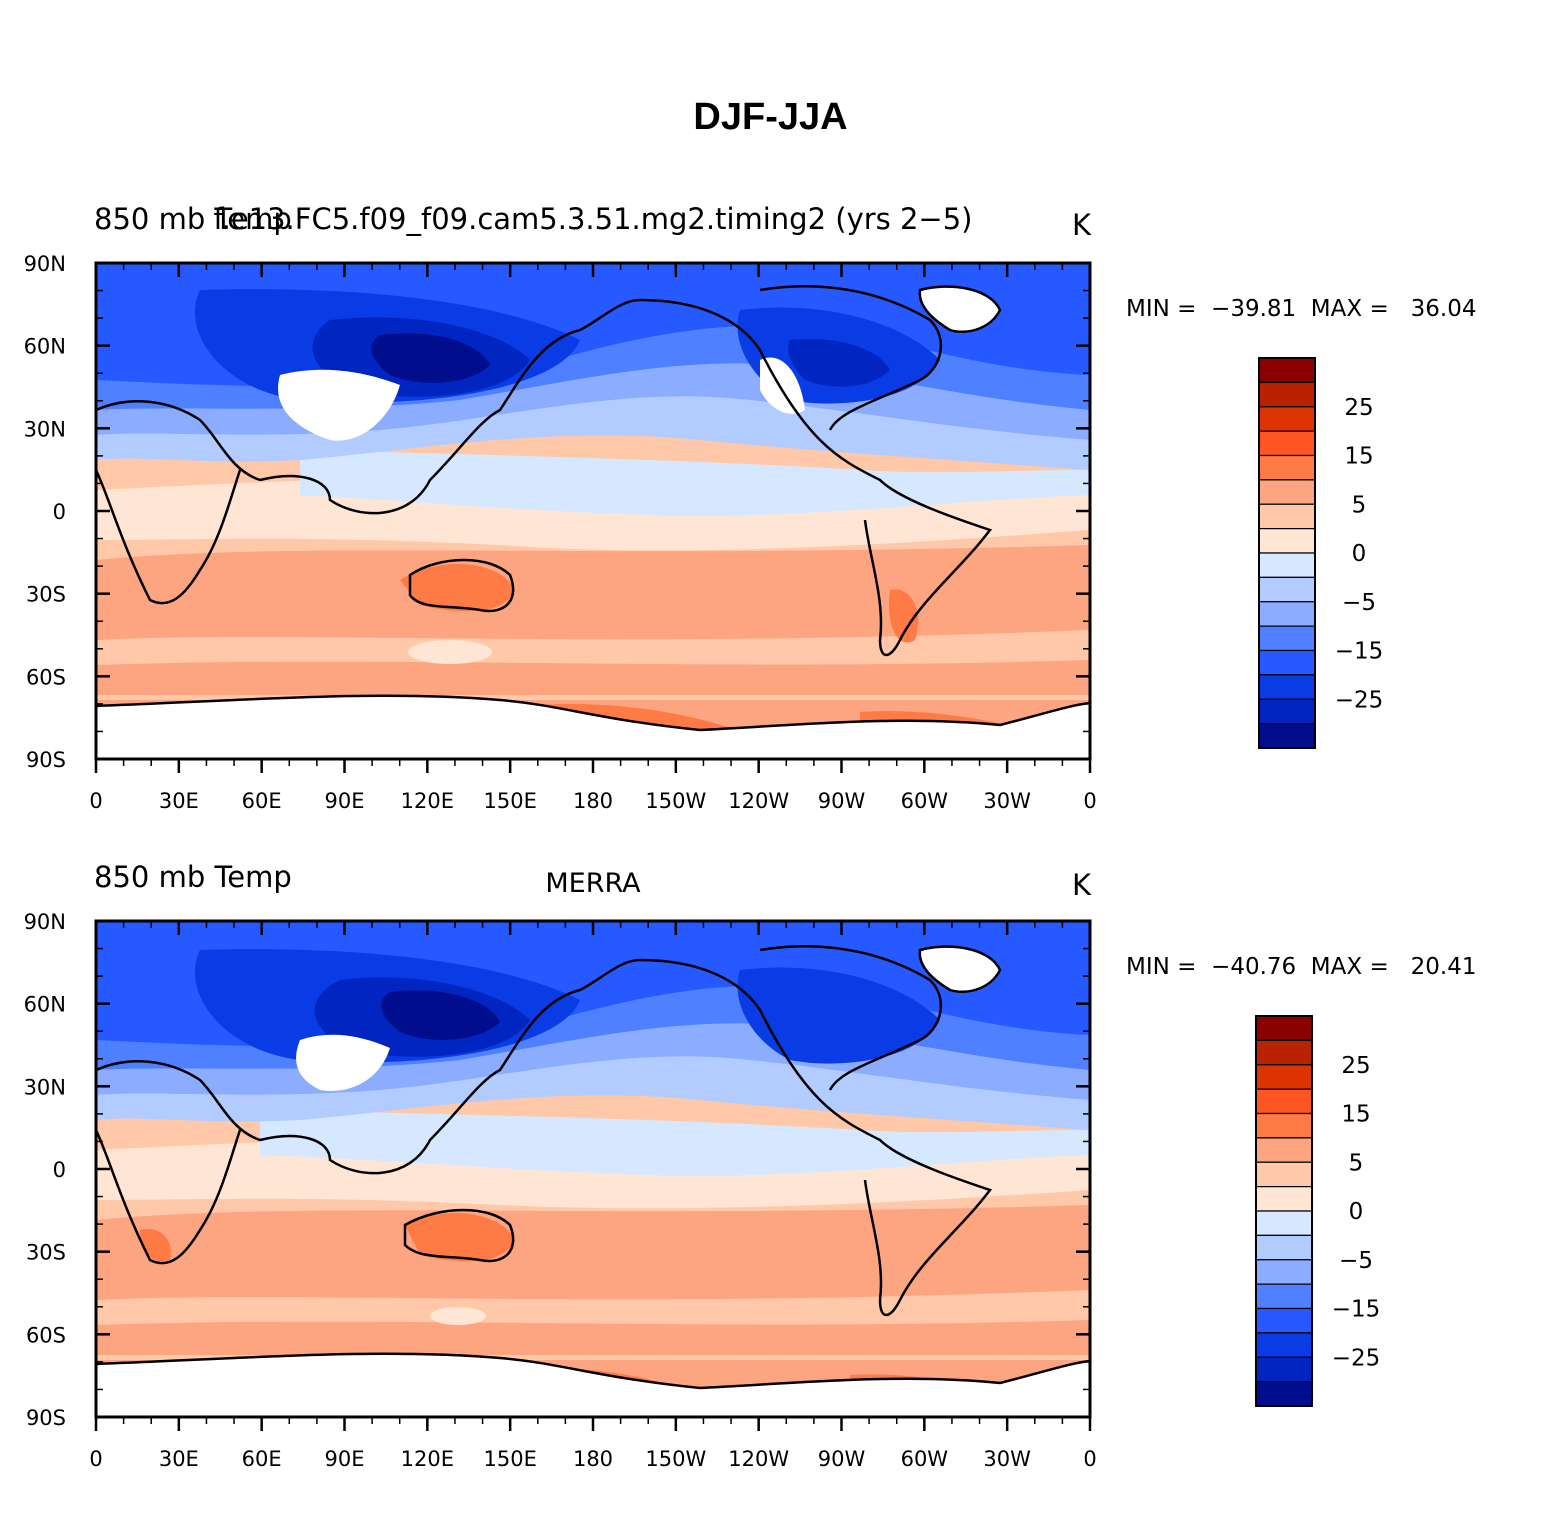  Describe the element at coordinates (46, 595) in the screenshot. I see `panel1-lat-label: 30S` at that location.